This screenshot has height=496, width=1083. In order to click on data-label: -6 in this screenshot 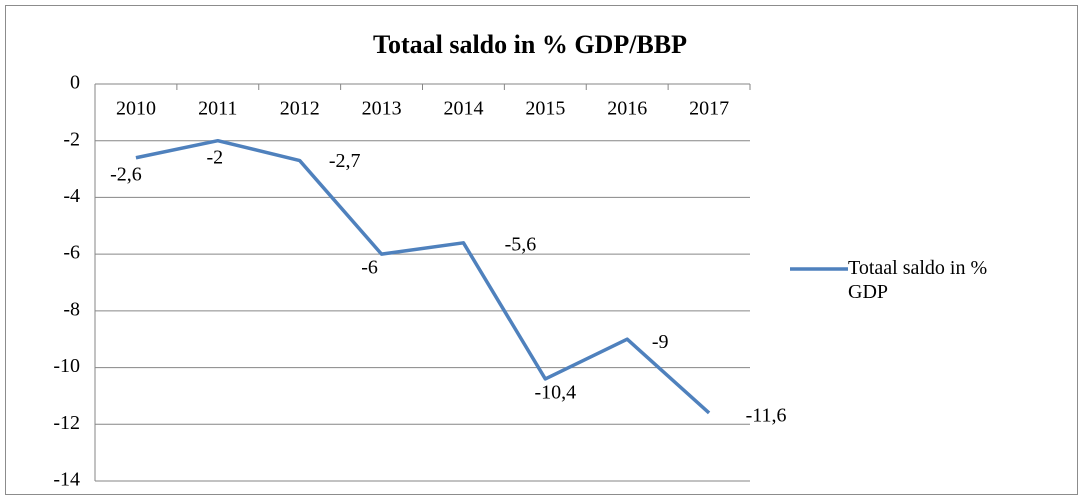, I will do `click(369, 268)`.